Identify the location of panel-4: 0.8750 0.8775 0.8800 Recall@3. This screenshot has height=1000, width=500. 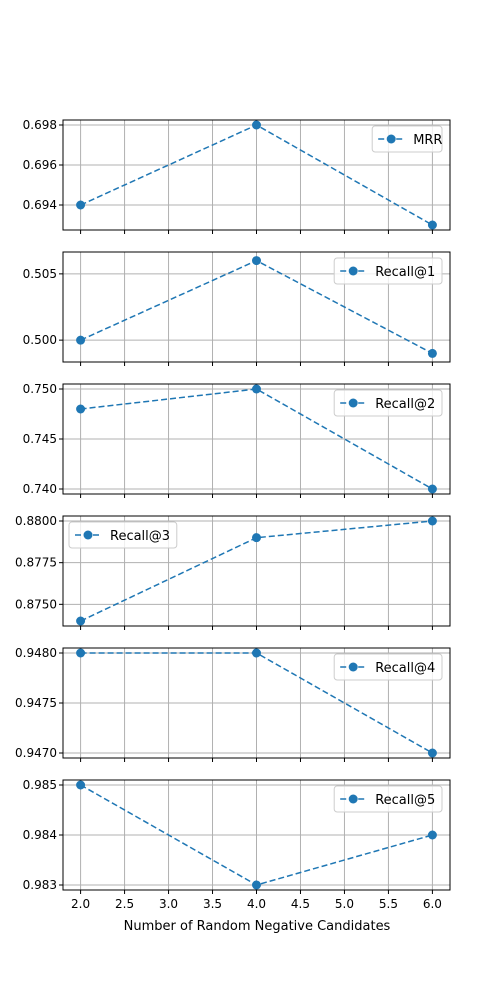
(233, 572).